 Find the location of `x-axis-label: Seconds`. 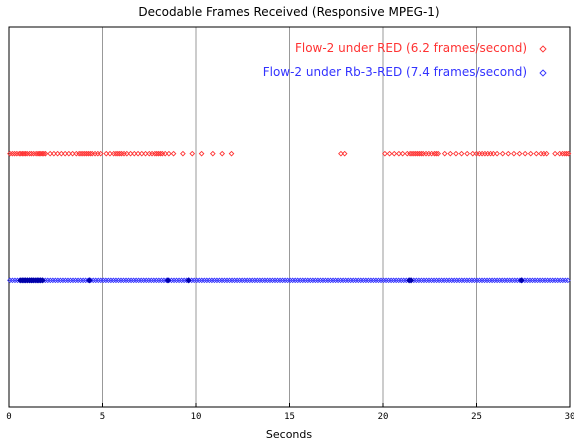

x-axis-label: Seconds is located at coordinates (289, 434).